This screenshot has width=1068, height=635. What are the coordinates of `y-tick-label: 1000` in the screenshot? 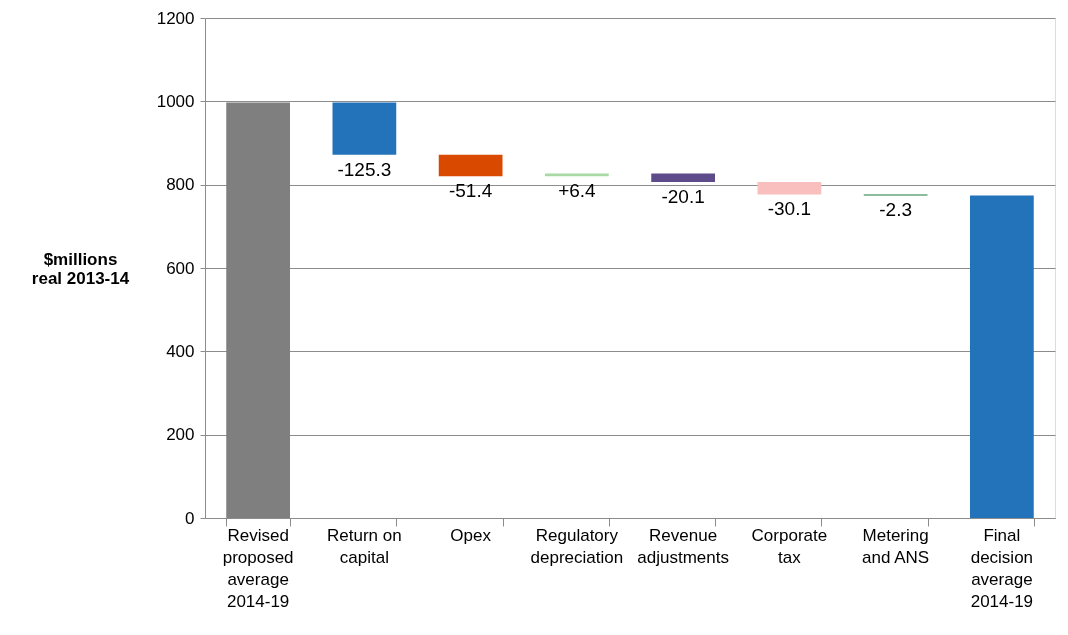 It's located at (175, 101).